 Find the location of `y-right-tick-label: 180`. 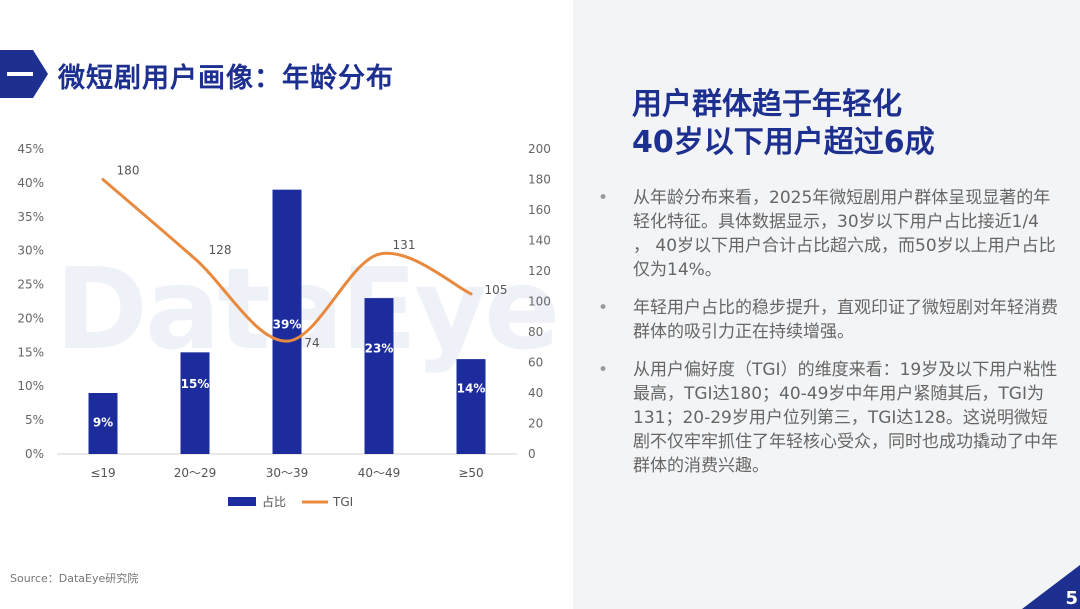

y-right-tick-label: 180 is located at coordinates (539, 180).